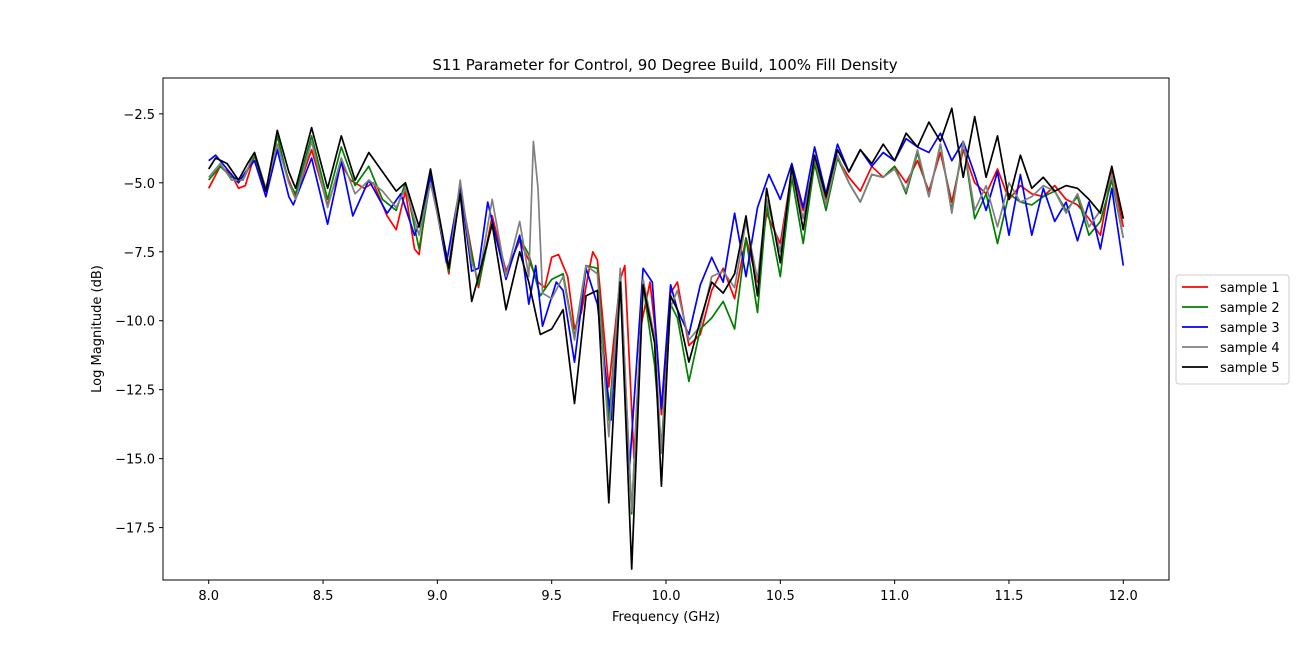  I want to click on legend-label-4: sample 4, so click(1250, 348).